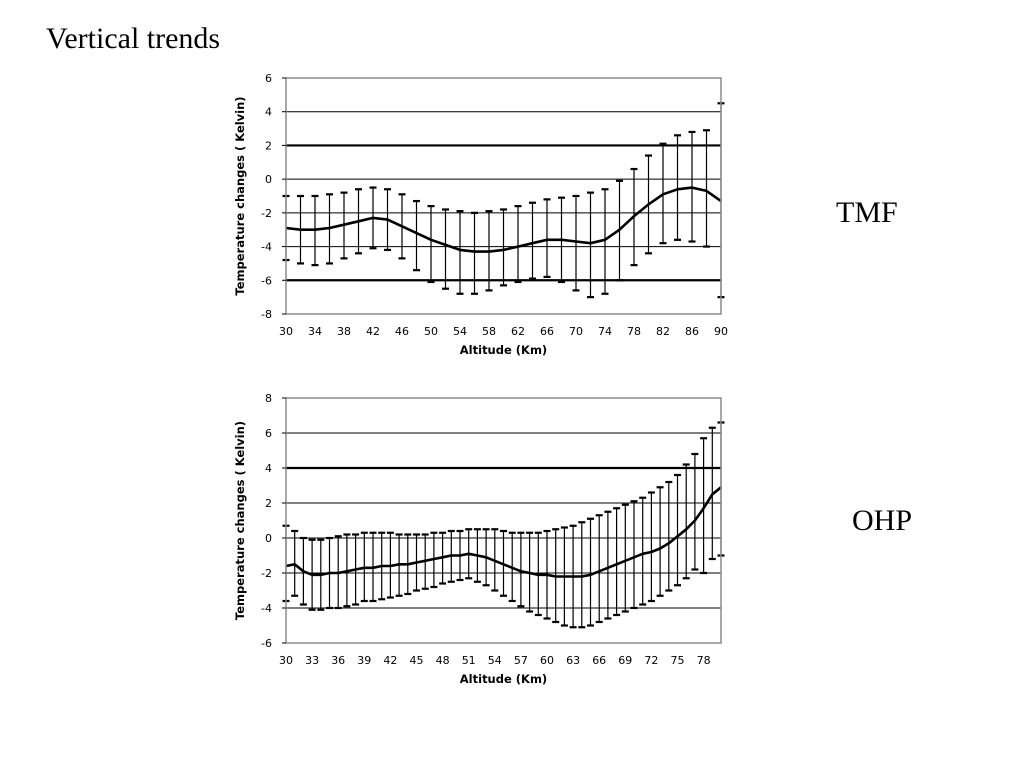 The image size is (1024, 768). Describe the element at coordinates (867, 212) in the screenshot. I see `tmf-label: TMF` at that location.